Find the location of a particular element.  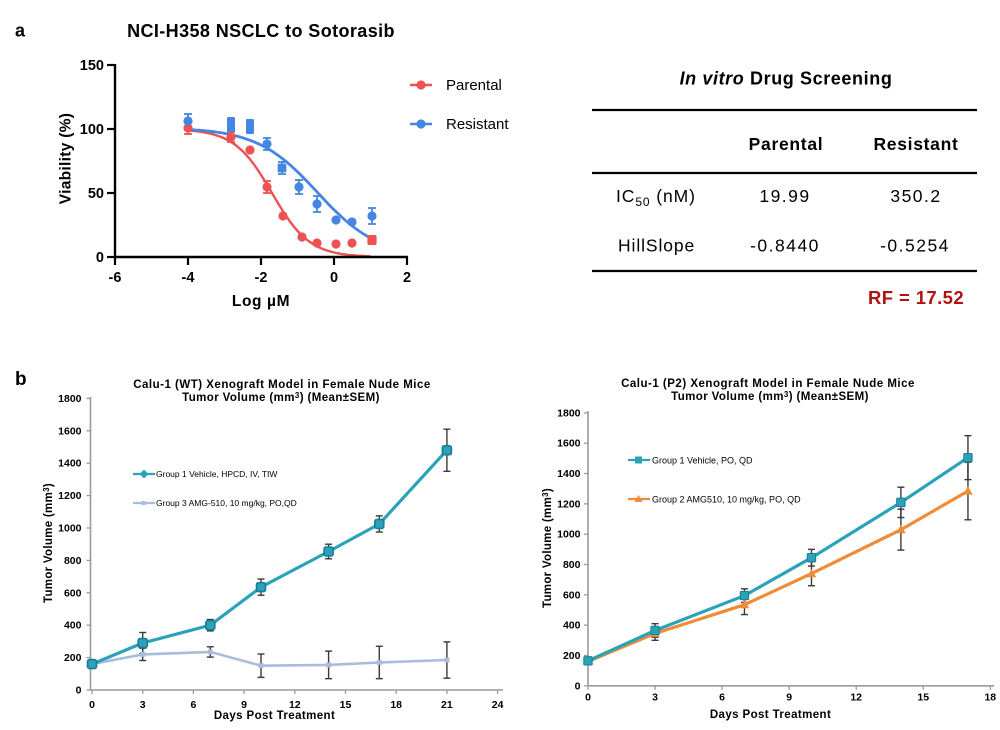

svg-text: 100 is located at coordinates (92, 130).